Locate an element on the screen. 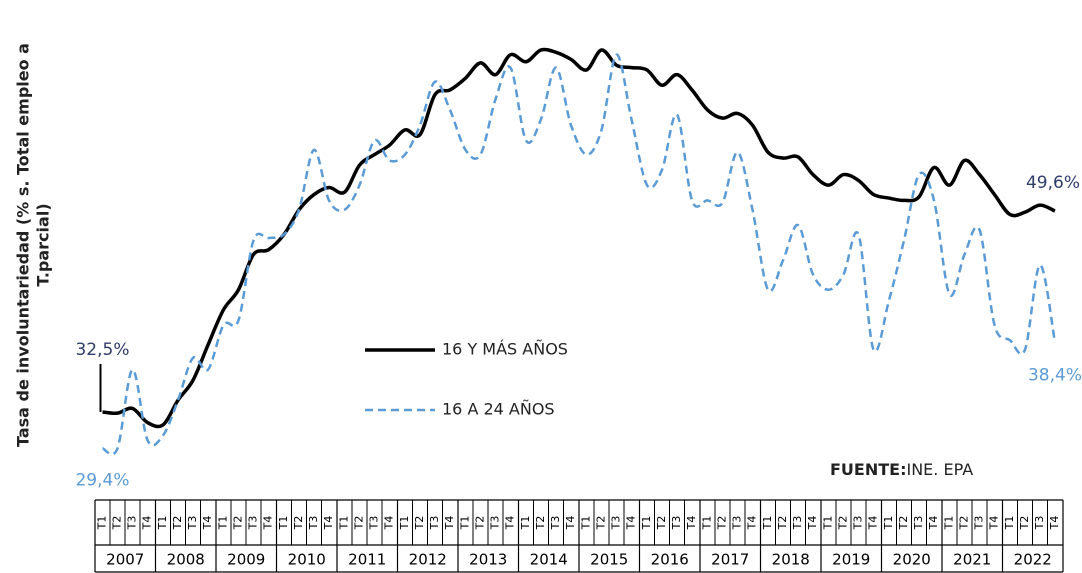  year-label: 2015 is located at coordinates (609, 560).